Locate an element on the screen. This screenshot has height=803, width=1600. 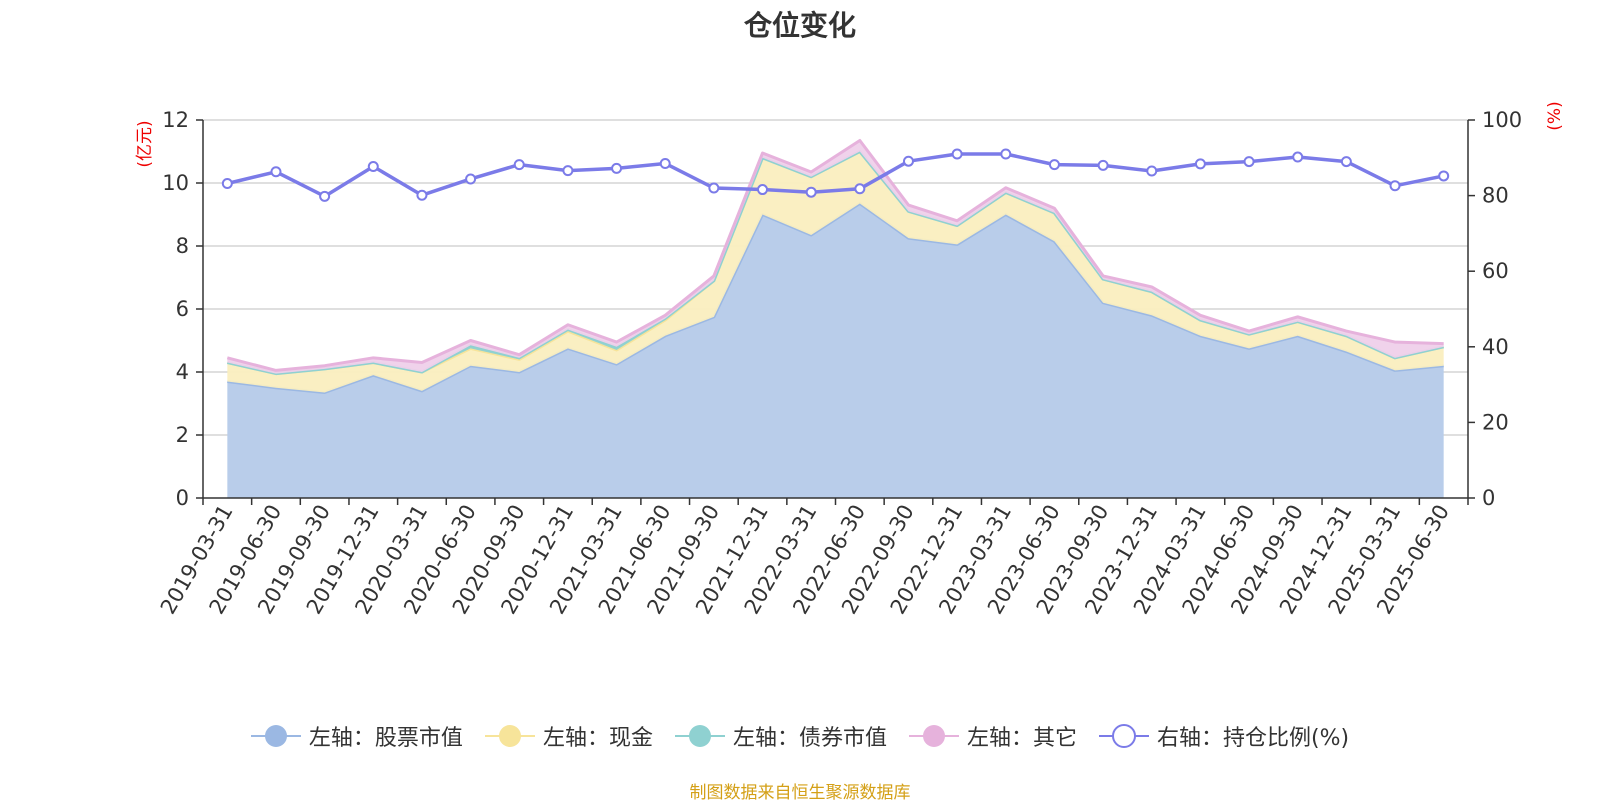
left-tick-label: 12 is located at coordinates (175, 120).